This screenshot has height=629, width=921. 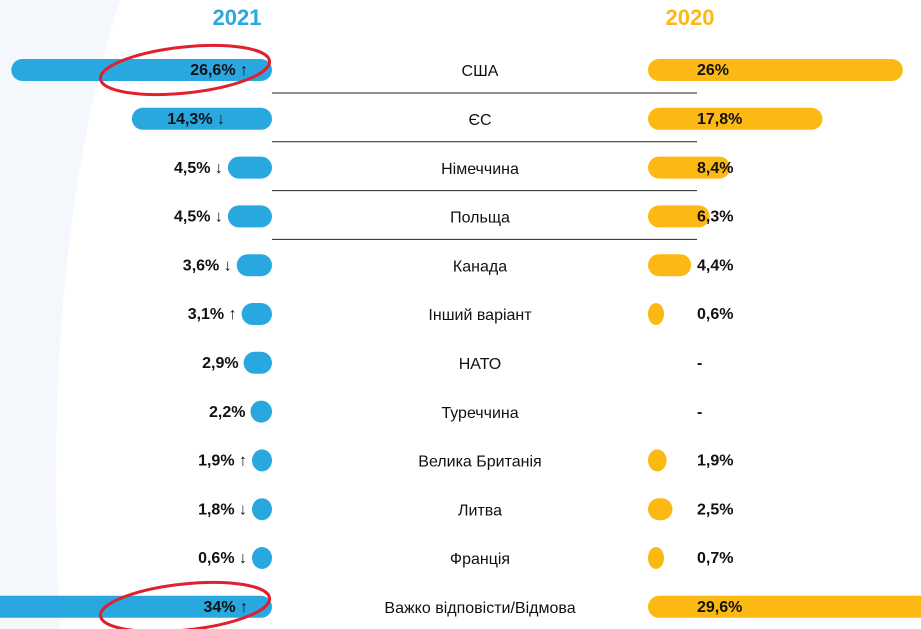 What do you see at coordinates (715, 509) in the screenshot?
I see `value-label: 2,5%` at bounding box center [715, 509].